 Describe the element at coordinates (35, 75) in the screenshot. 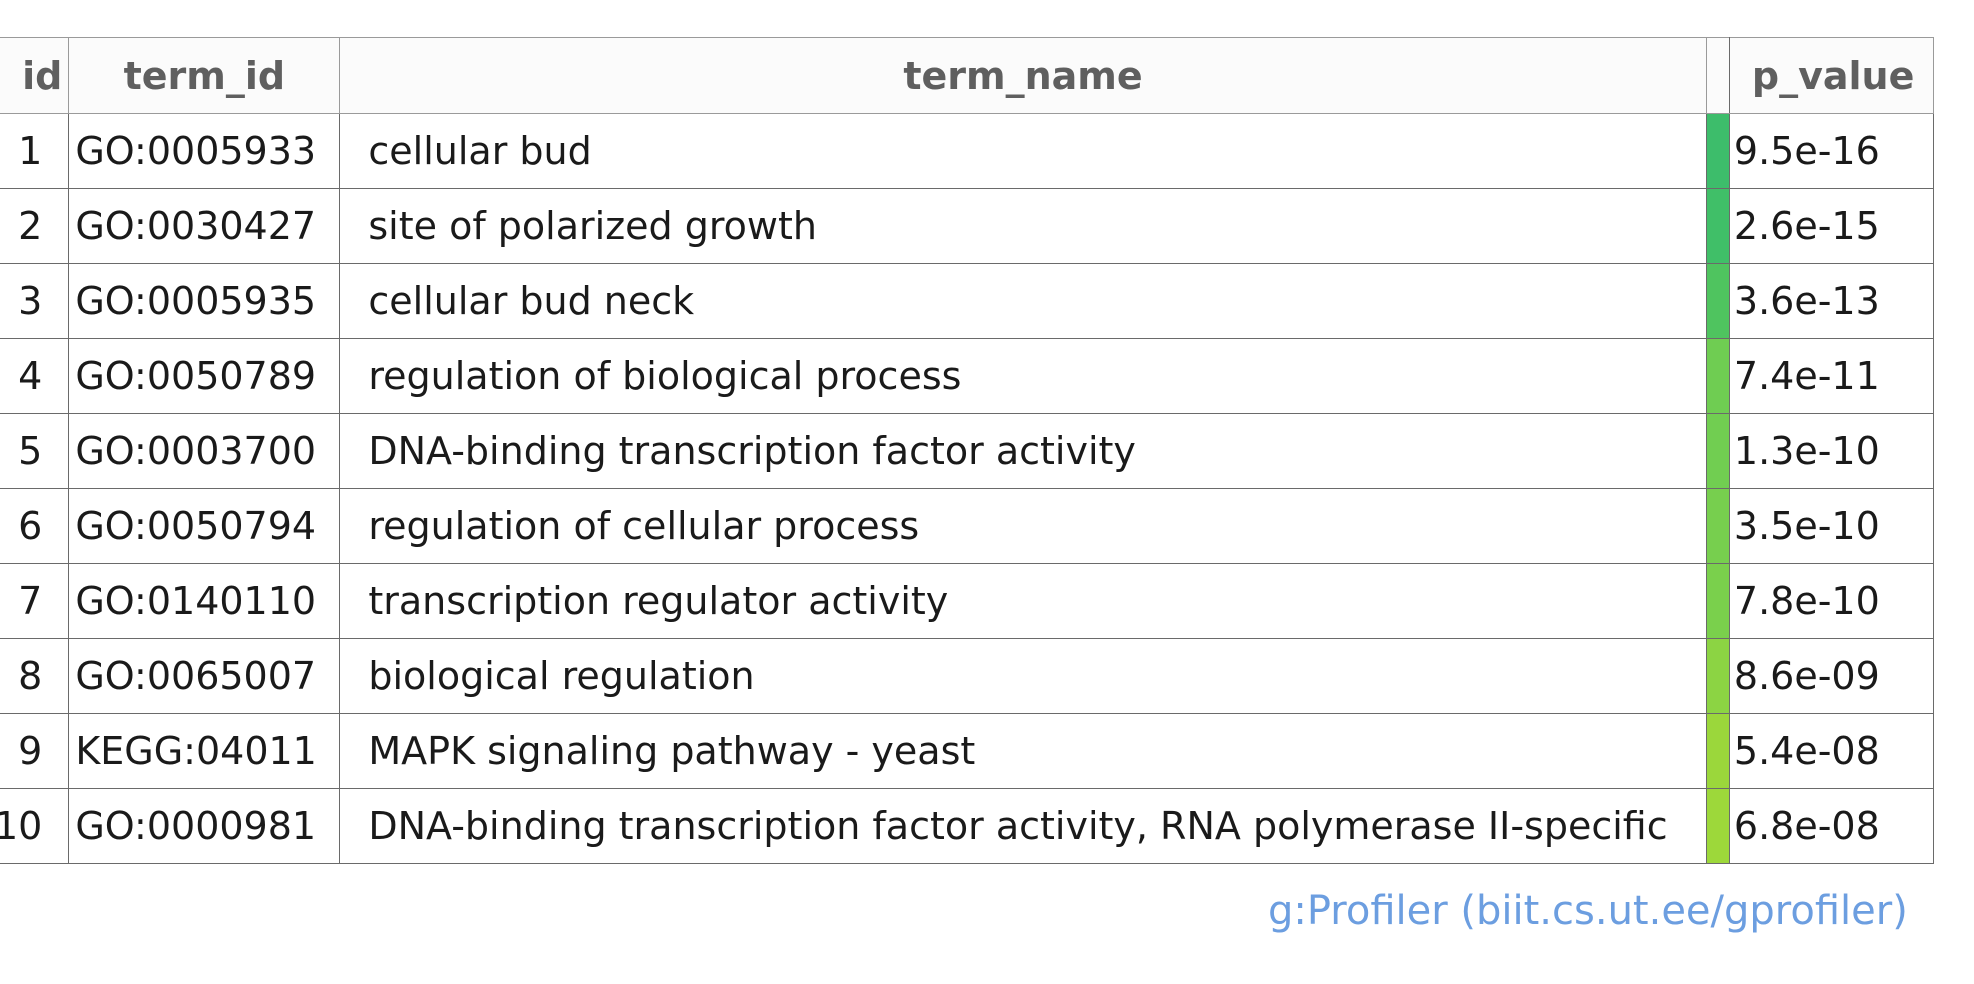

I see `header-id: id` at that location.